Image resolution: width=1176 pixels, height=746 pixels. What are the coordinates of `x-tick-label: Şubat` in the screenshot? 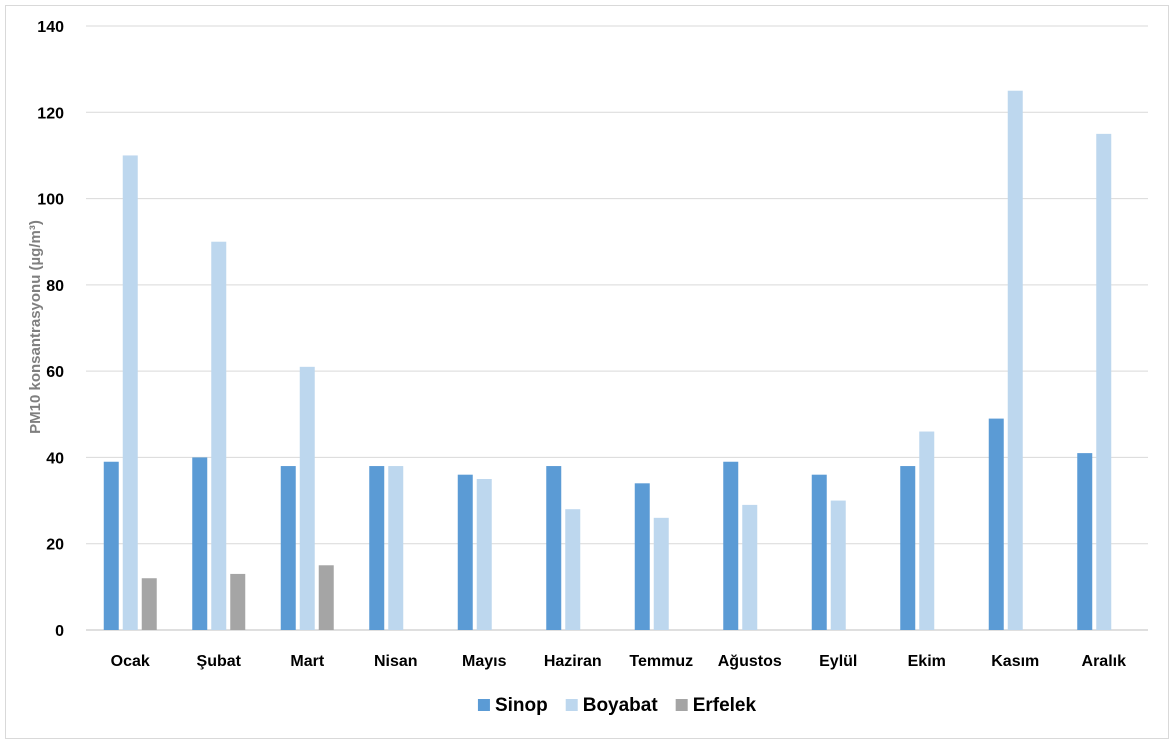 It's located at (219, 661).